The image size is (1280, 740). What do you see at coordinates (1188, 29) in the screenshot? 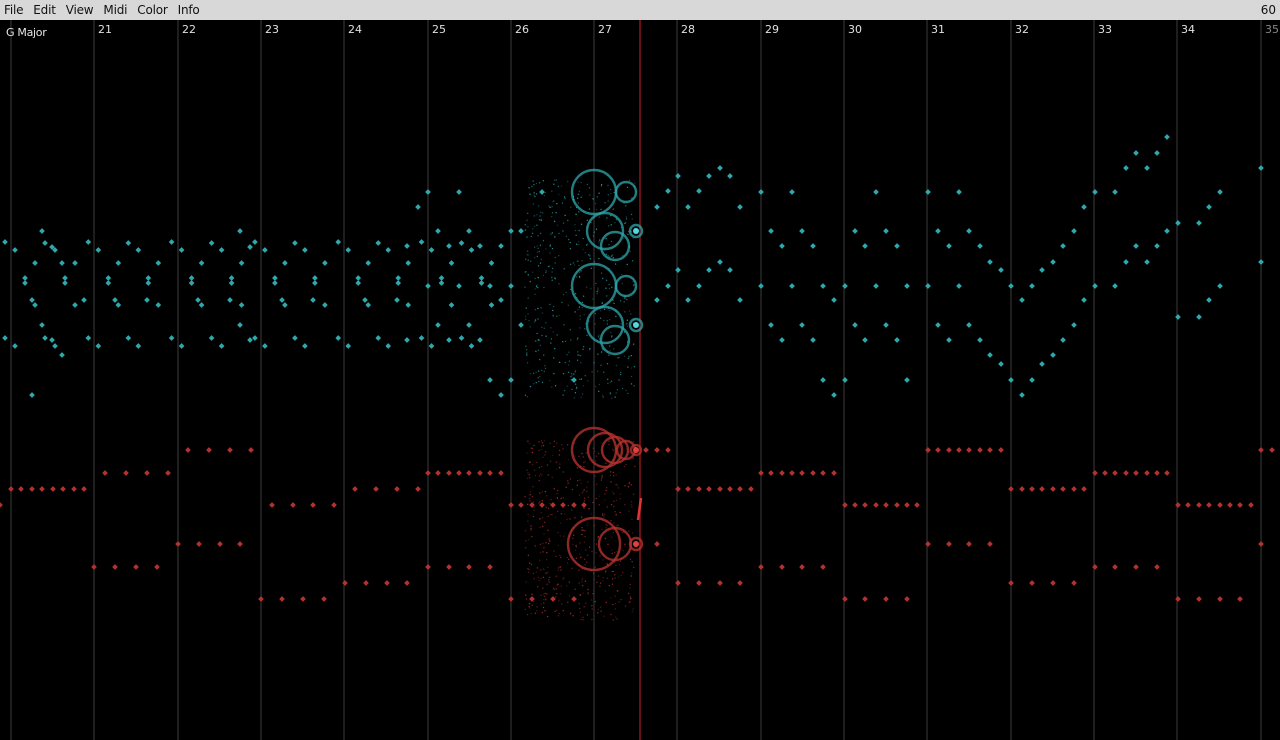
I see `measure-label: 34` at bounding box center [1188, 29].